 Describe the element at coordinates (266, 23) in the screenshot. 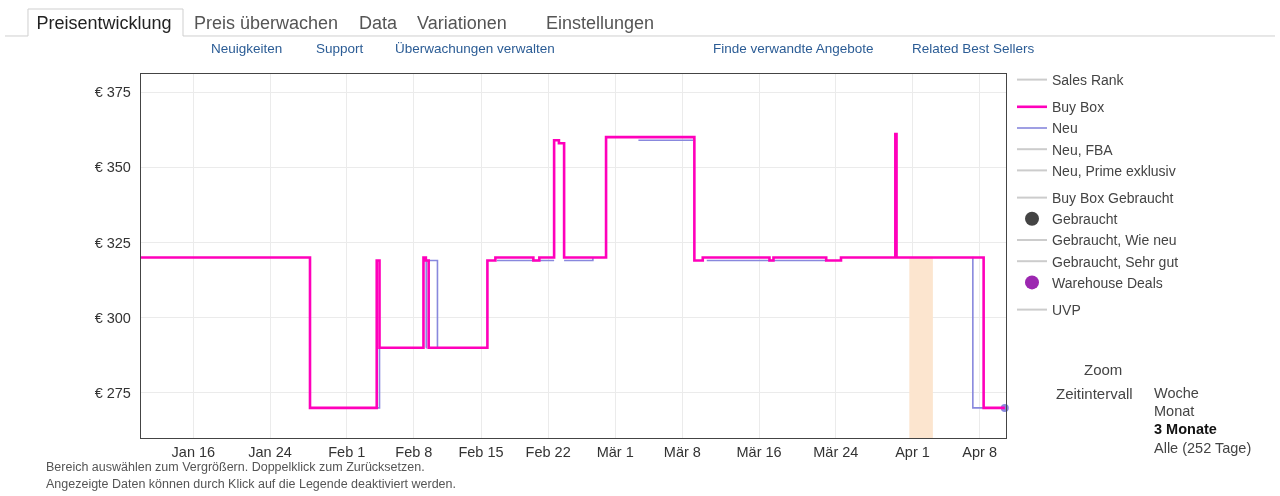

I see `text: Preis überwachen` at that location.